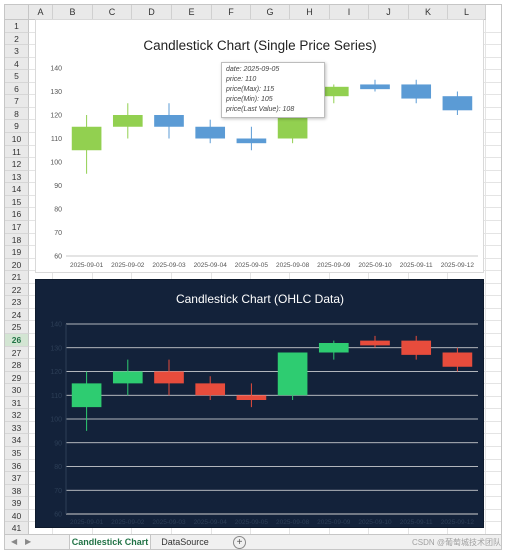  I want to click on row-header-22: 22, so click(17, 290).